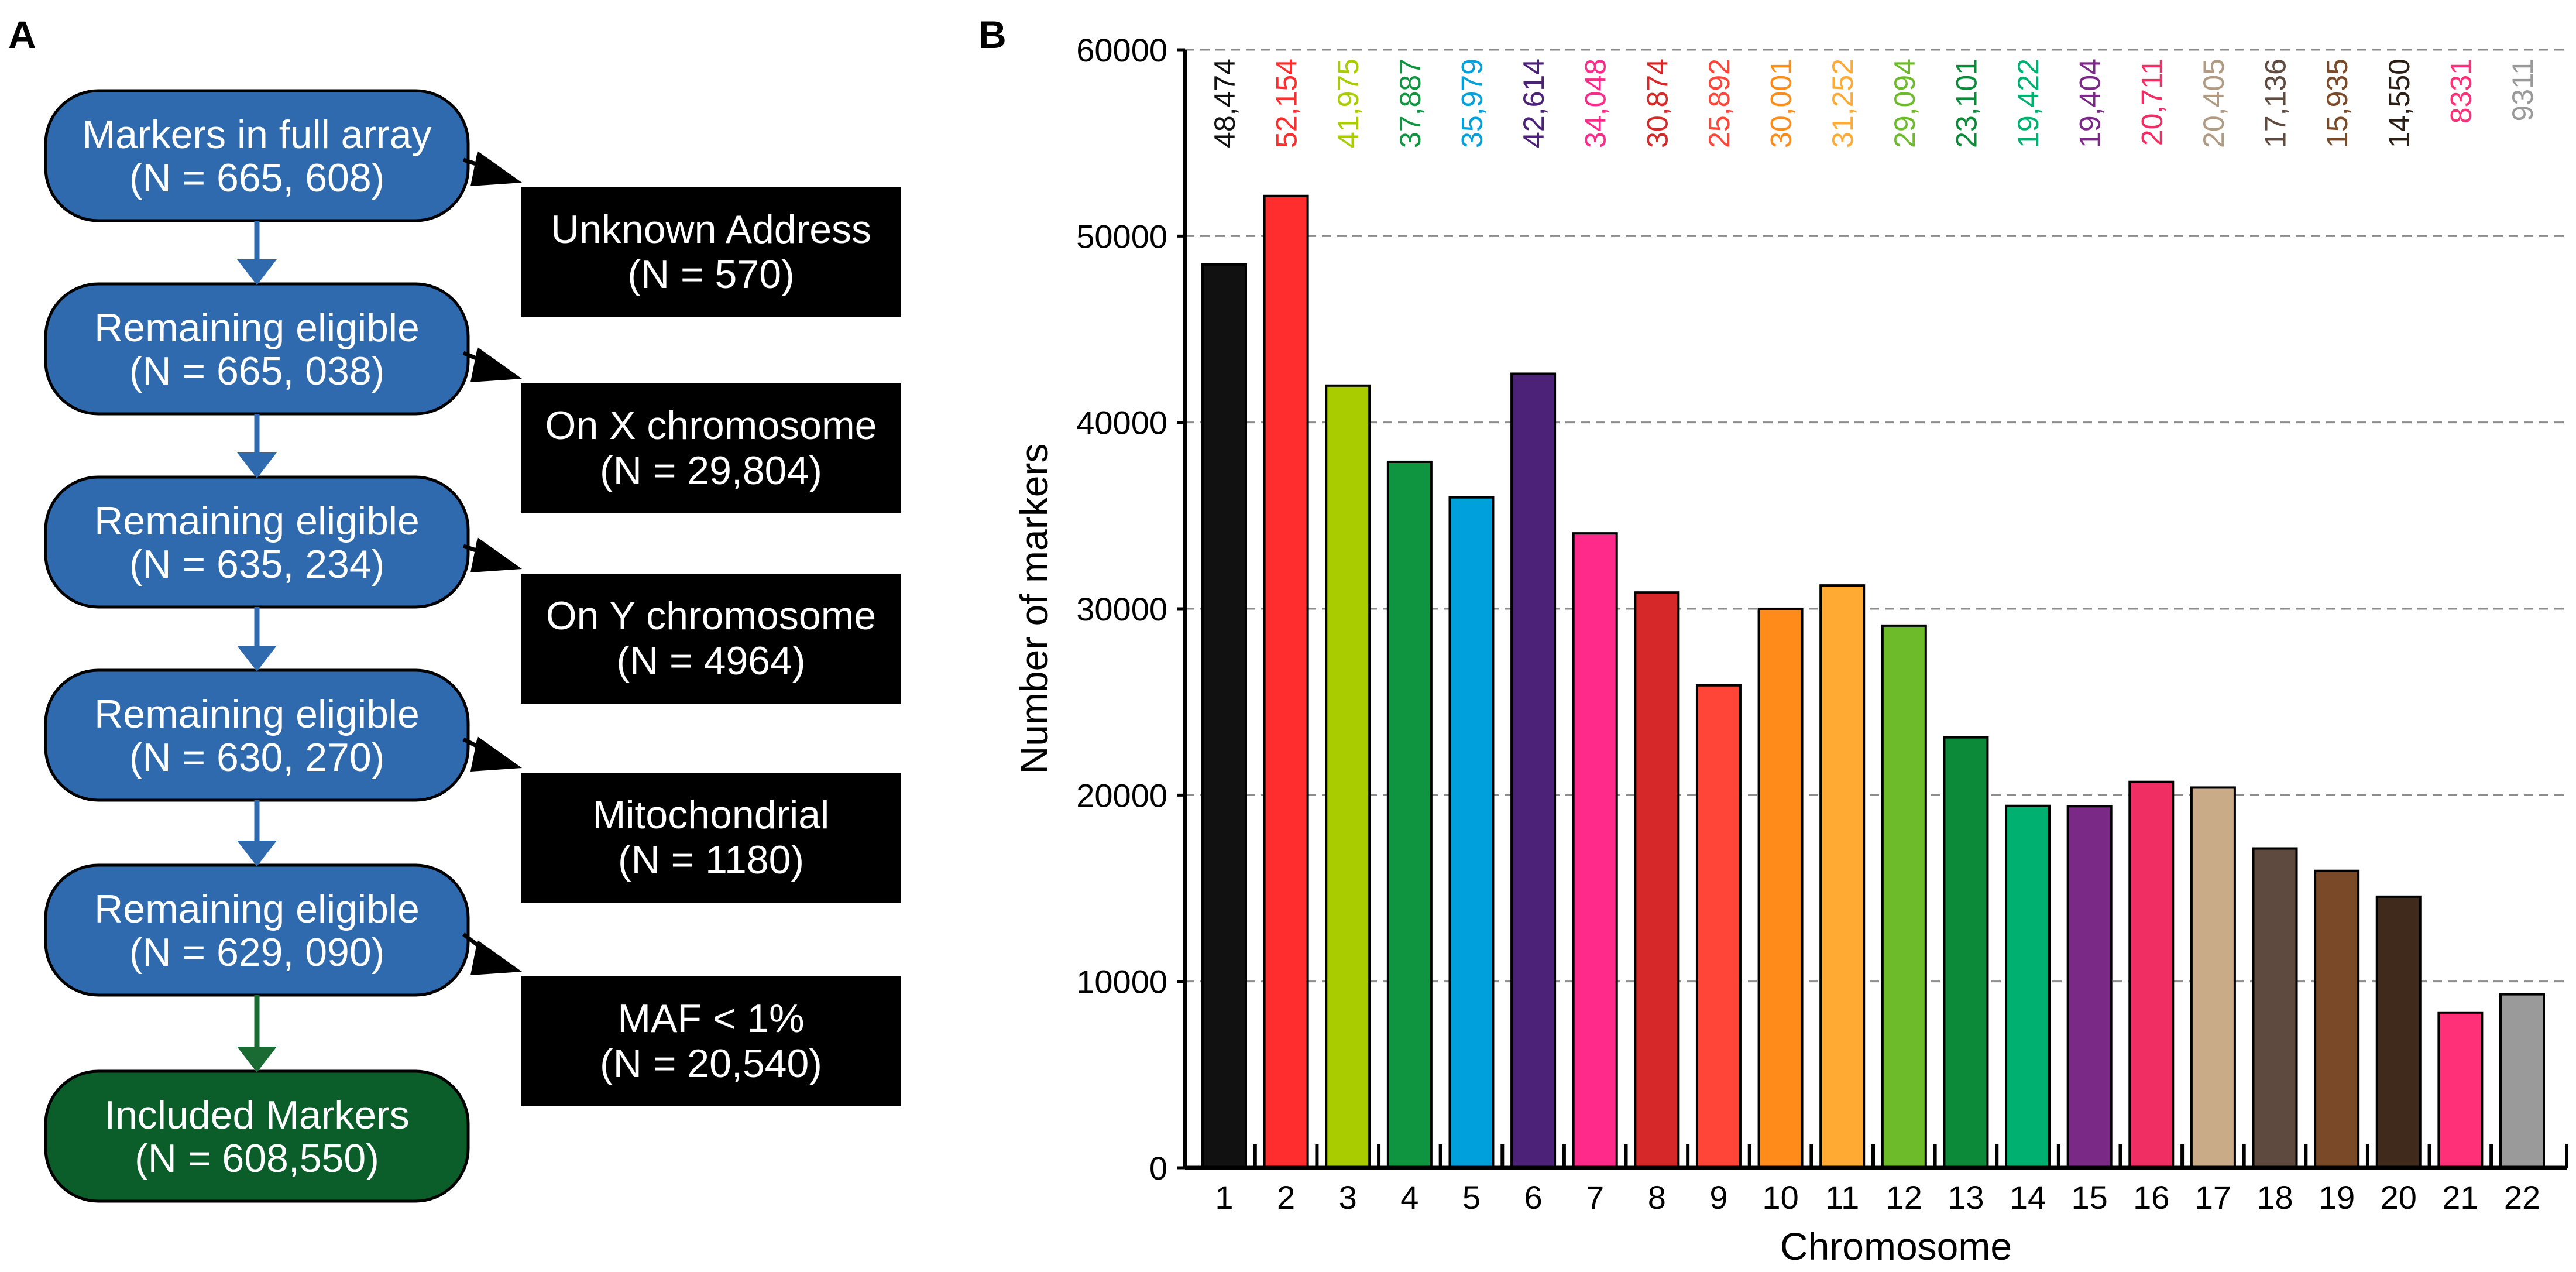 The width and height of the screenshot is (2576, 1272). I want to click on value-label: 15,935, so click(2337, 103).